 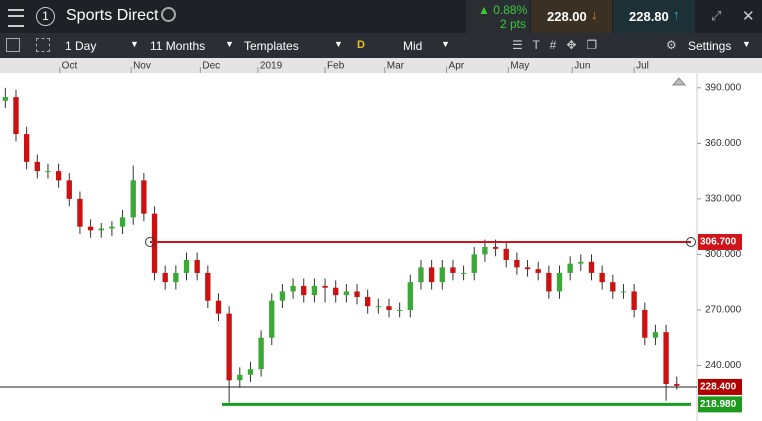 What do you see at coordinates (519, 66) in the screenshot?
I see `x-tick-label: May` at bounding box center [519, 66].